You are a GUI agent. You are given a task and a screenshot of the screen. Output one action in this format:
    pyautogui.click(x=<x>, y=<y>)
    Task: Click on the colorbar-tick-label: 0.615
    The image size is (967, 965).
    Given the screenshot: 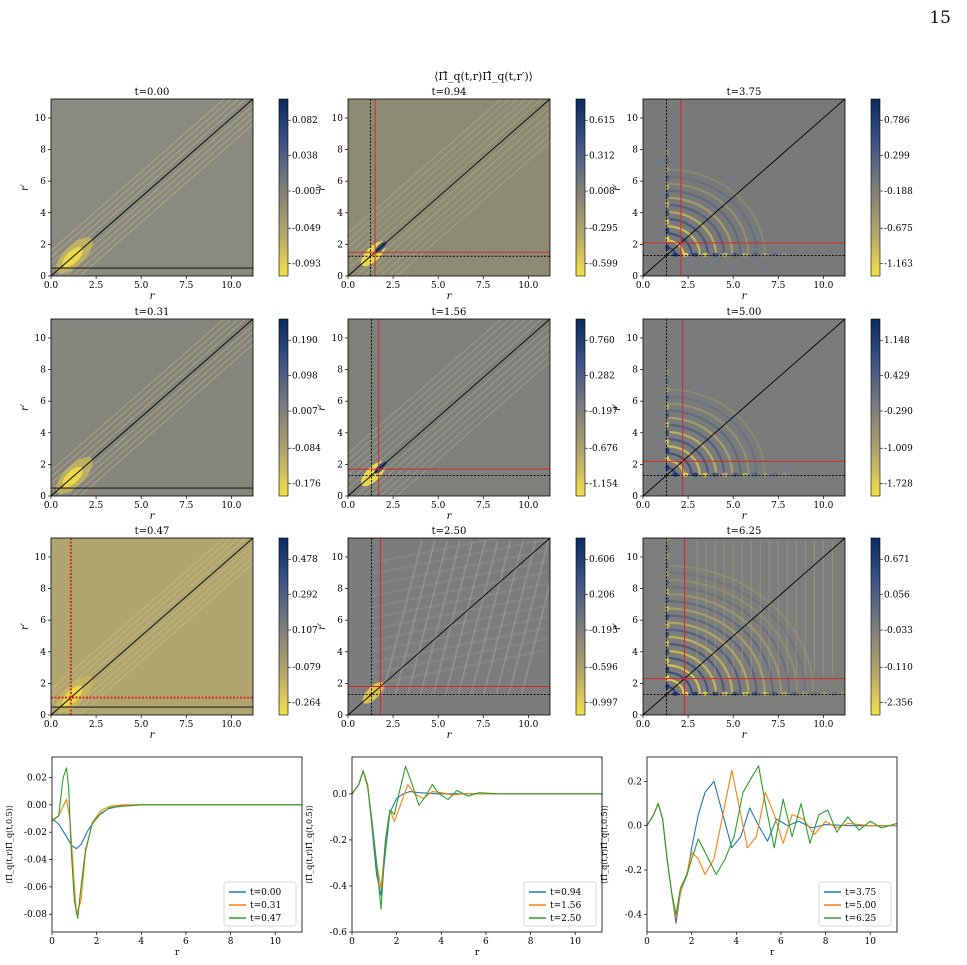 What is the action you would take?
    pyautogui.click(x=602, y=121)
    